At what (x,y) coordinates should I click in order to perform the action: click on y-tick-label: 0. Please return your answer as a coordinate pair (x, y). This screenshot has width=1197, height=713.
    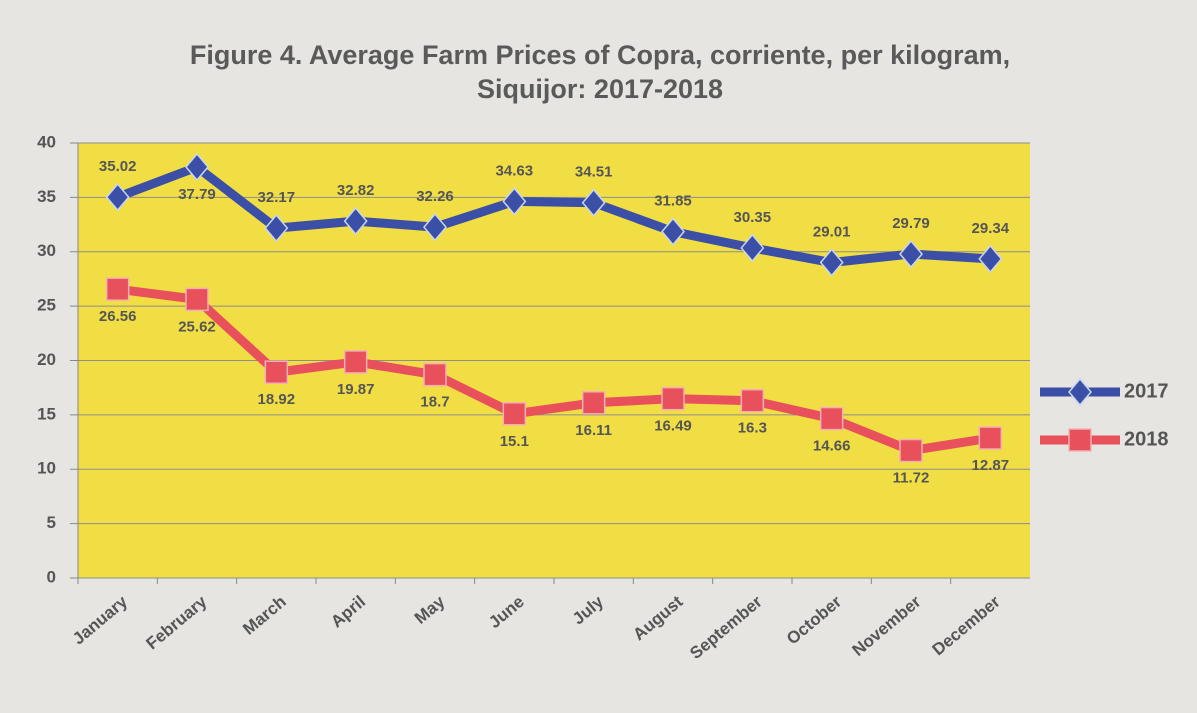
    Looking at the image, I should click on (51, 576).